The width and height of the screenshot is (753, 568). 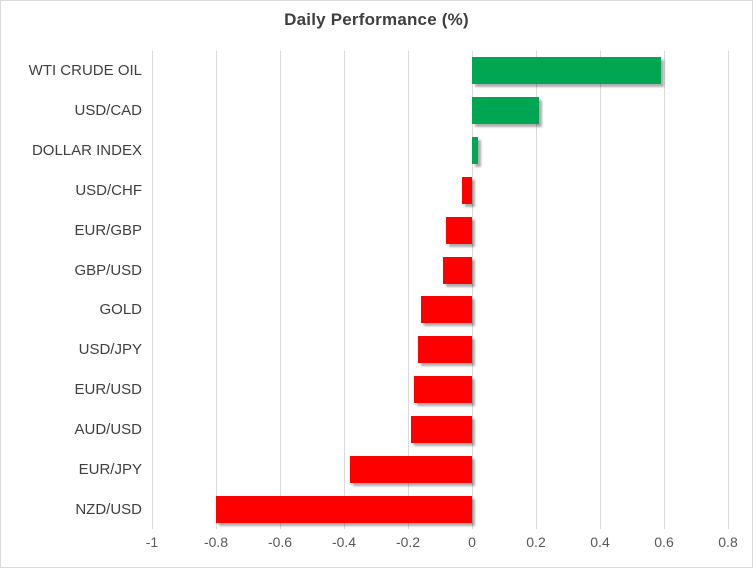 What do you see at coordinates (86, 151) in the screenshot?
I see `category-label-dollar-index: DOLLAR INDEX` at bounding box center [86, 151].